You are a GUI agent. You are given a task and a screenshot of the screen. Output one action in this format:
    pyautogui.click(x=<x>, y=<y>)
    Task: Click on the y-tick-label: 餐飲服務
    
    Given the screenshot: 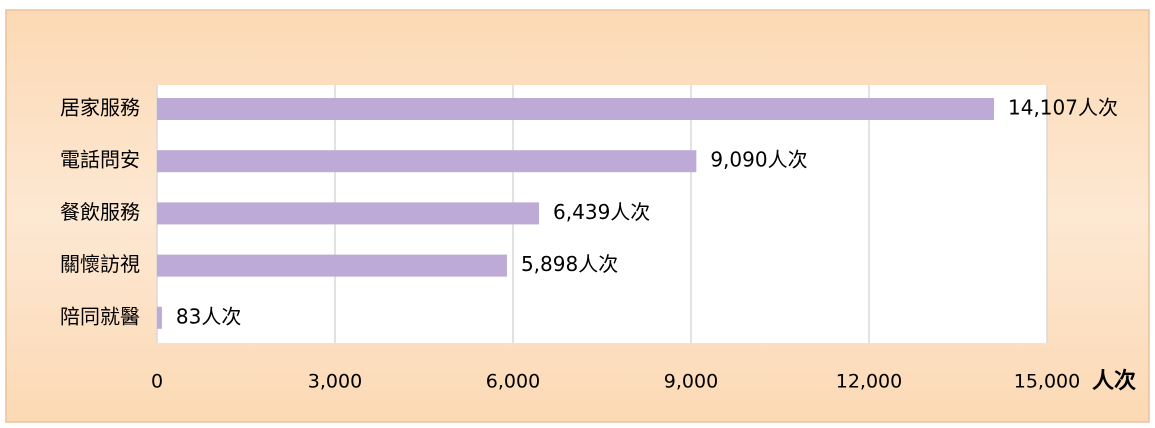 What is the action you would take?
    pyautogui.click(x=100, y=212)
    